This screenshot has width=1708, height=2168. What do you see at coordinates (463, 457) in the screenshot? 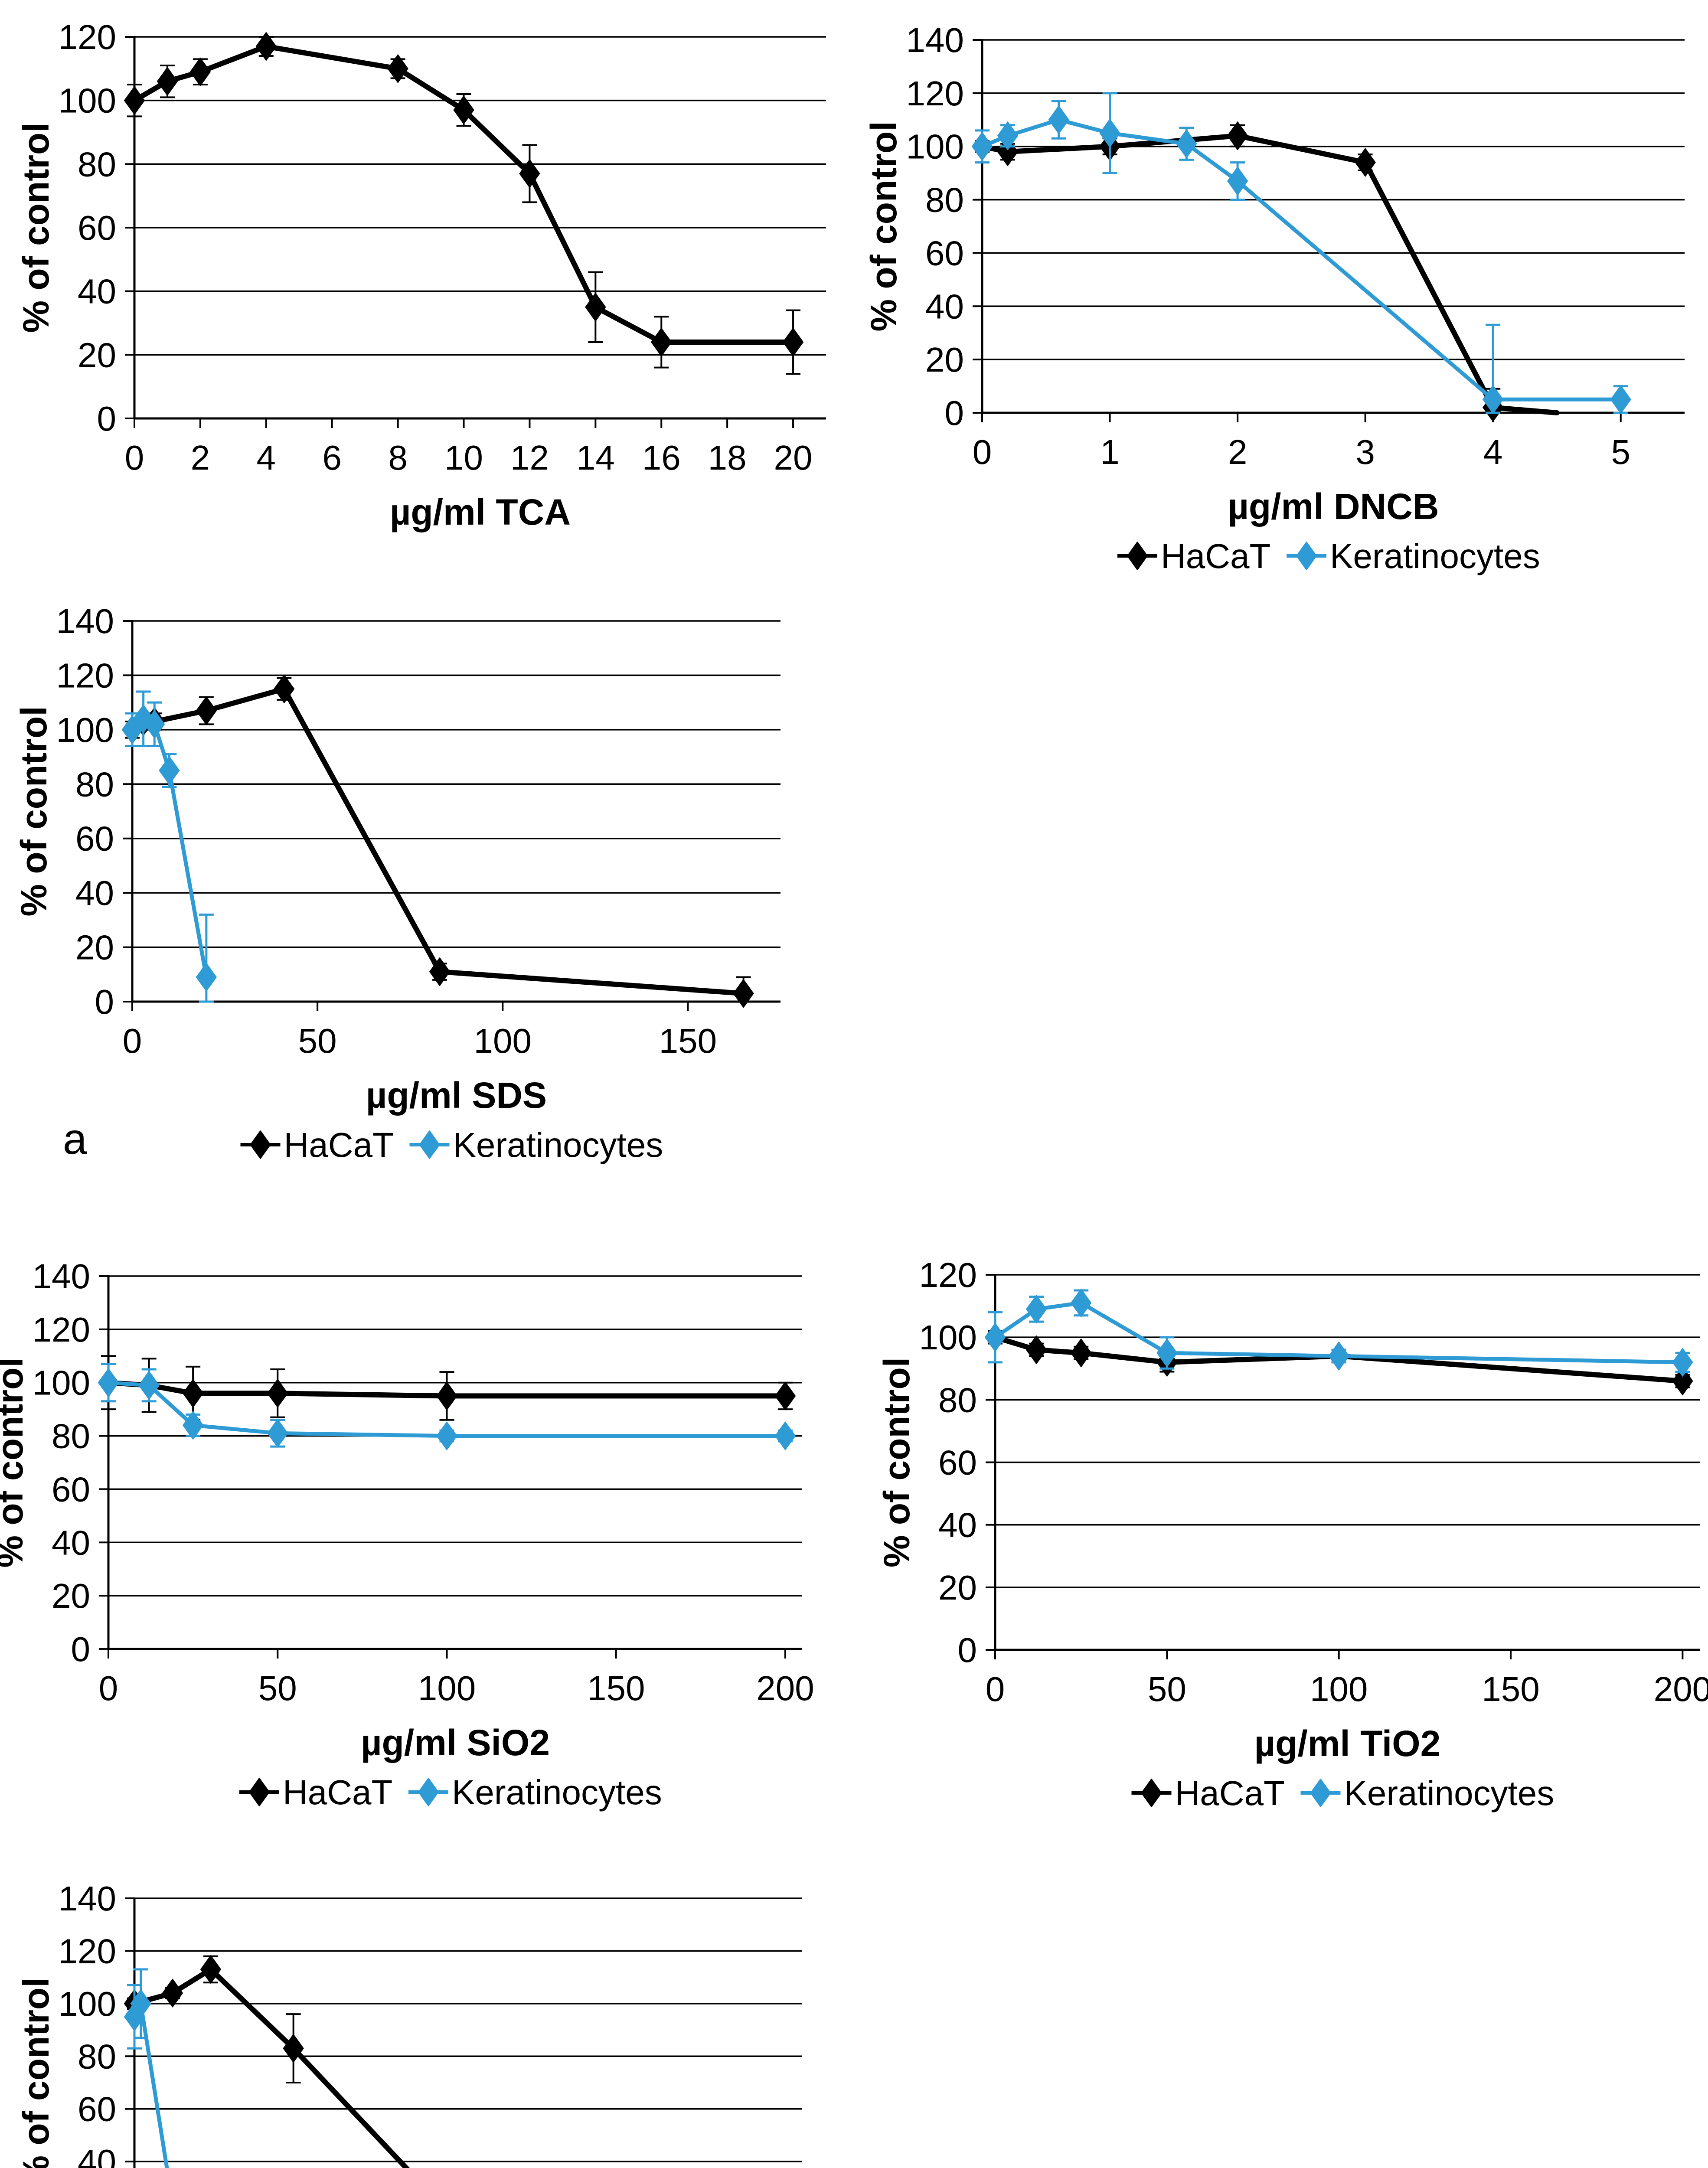
I see `x-tick-label: 10` at bounding box center [463, 457].